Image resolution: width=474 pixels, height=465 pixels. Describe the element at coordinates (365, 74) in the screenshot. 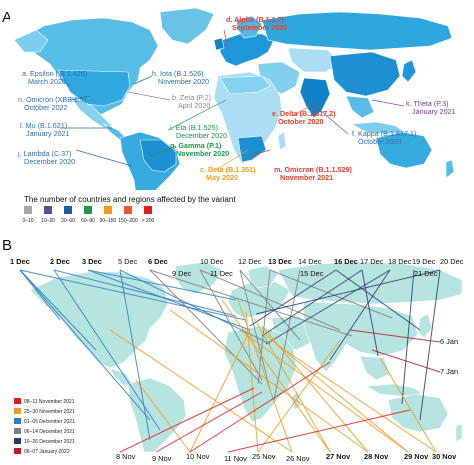

I see `china` at that location.